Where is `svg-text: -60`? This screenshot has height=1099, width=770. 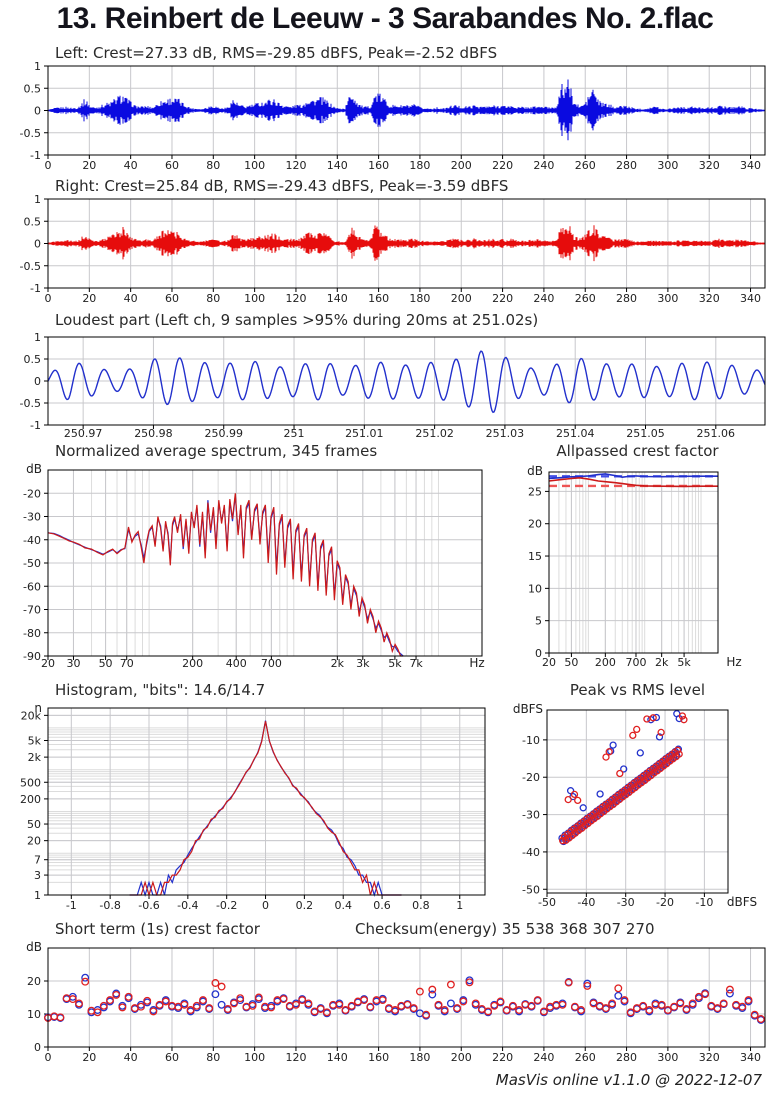
svg-text: -60 is located at coordinates (32, 586).